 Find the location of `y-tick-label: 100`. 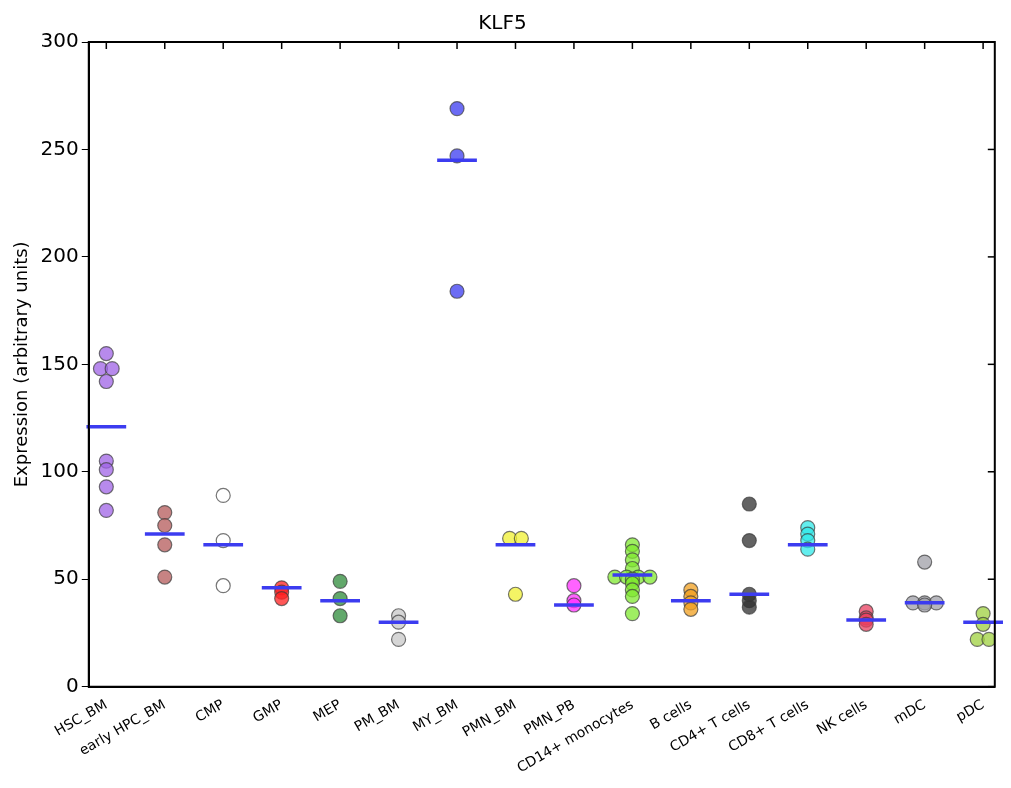

y-tick-label: 100 is located at coordinates (59, 469).